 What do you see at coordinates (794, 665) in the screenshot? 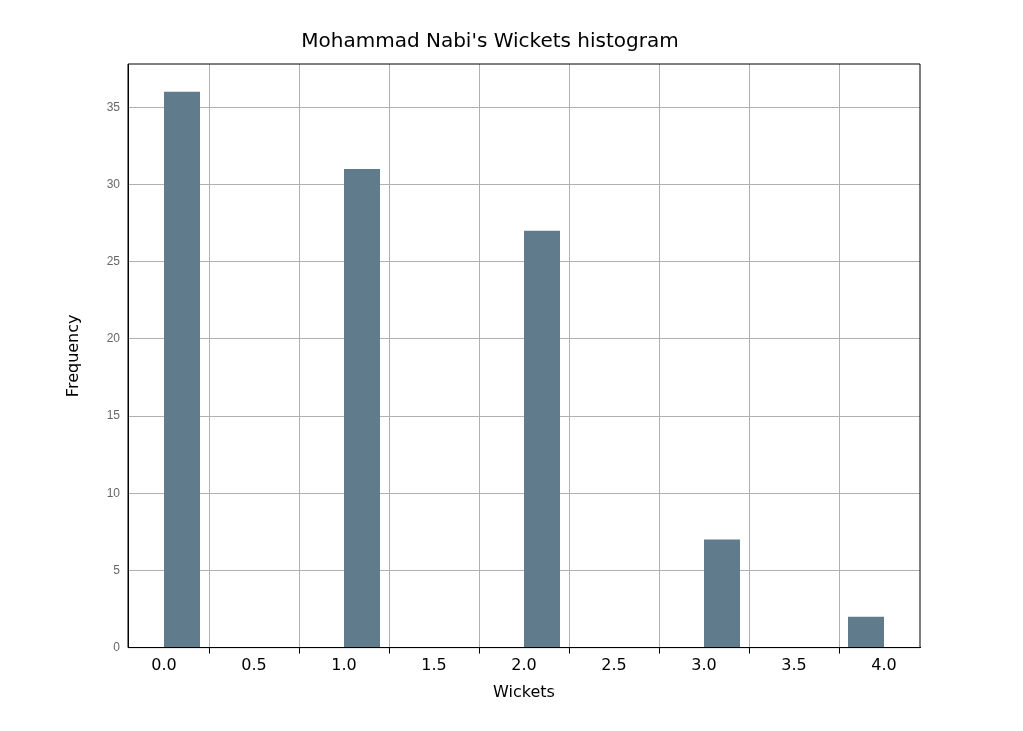
I see `x-tick-label: 3.5` at bounding box center [794, 665].